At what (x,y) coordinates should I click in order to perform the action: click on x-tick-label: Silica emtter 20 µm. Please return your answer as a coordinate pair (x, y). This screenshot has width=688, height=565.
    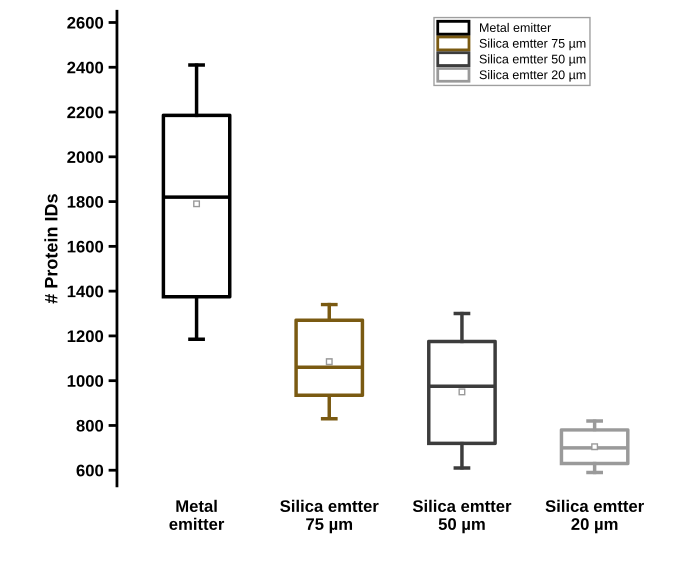
    Looking at the image, I should click on (595, 517).